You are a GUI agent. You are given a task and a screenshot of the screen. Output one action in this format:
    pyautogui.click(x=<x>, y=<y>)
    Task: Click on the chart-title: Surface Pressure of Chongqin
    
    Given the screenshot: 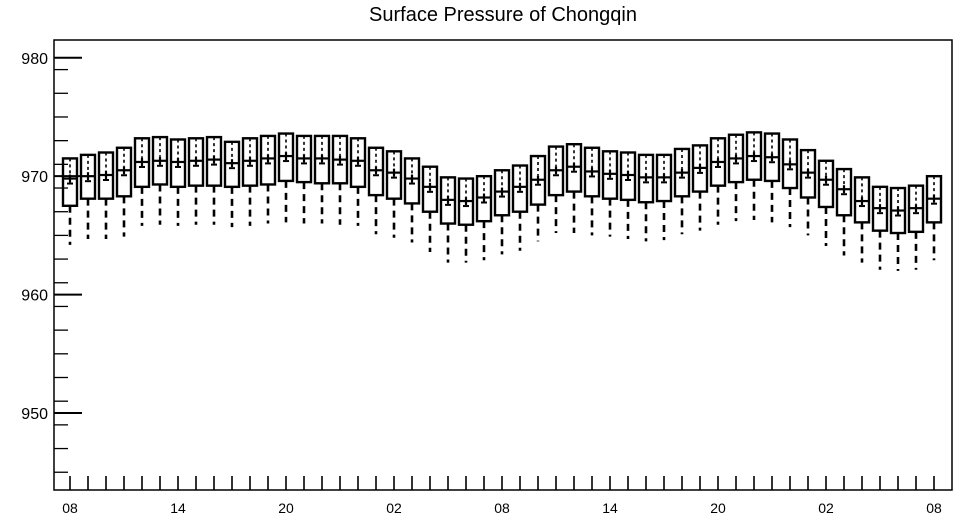 What is the action you would take?
    pyautogui.click(x=503, y=15)
    